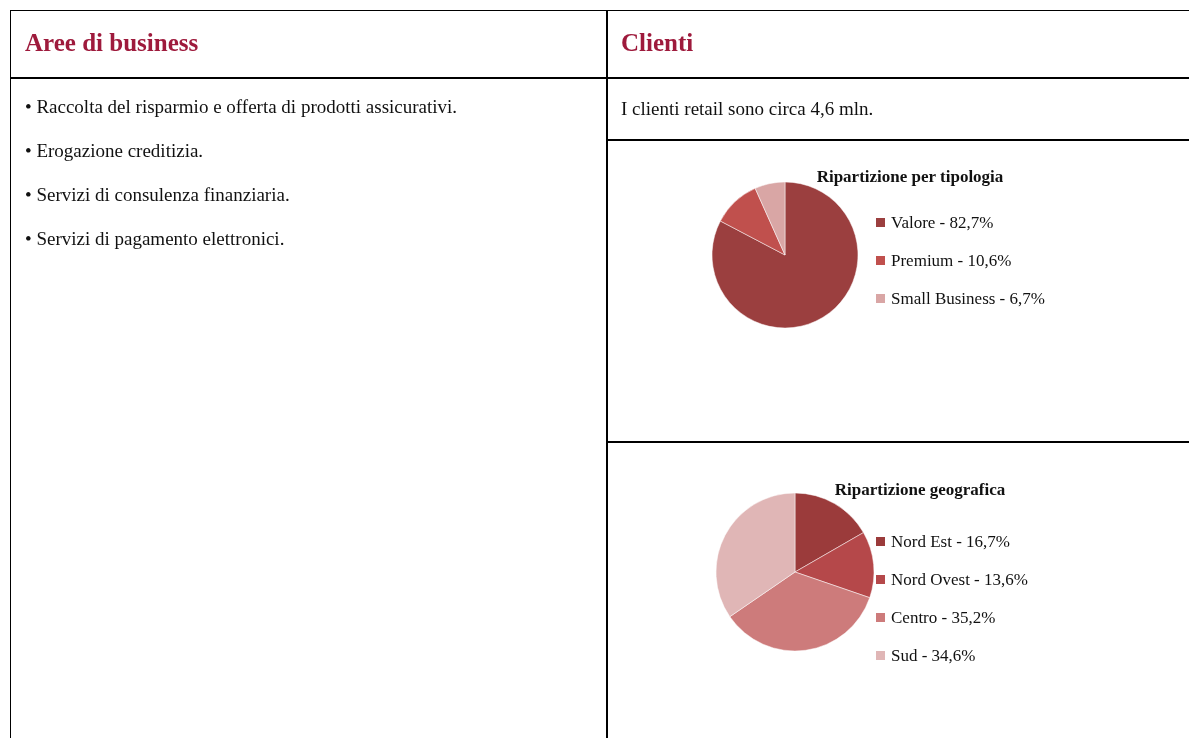  Describe the element at coordinates (158, 195) in the screenshot. I see `text: • Servizi di consulenza finanziaria.` at that location.